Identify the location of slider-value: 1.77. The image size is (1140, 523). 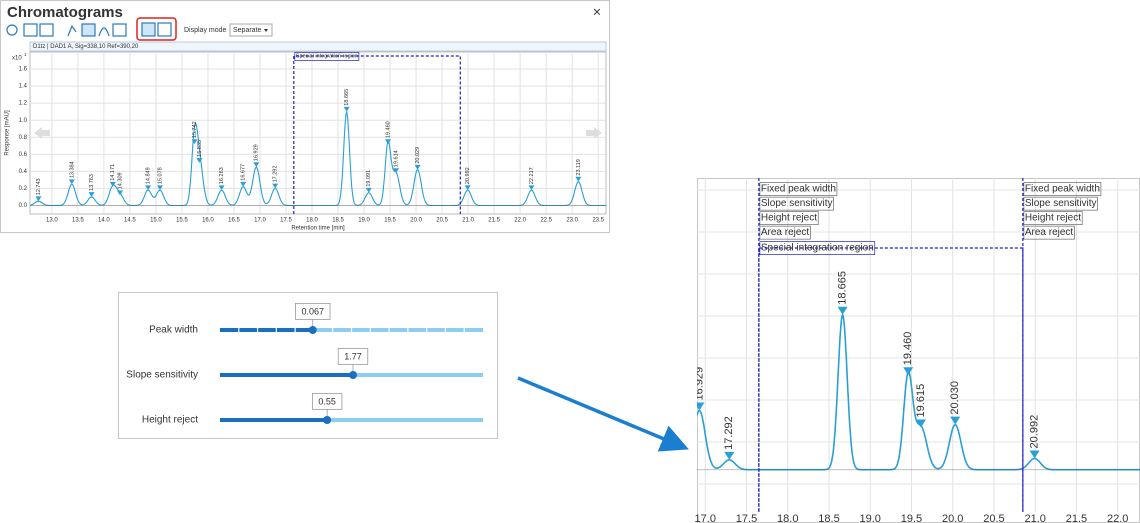
(353, 356).